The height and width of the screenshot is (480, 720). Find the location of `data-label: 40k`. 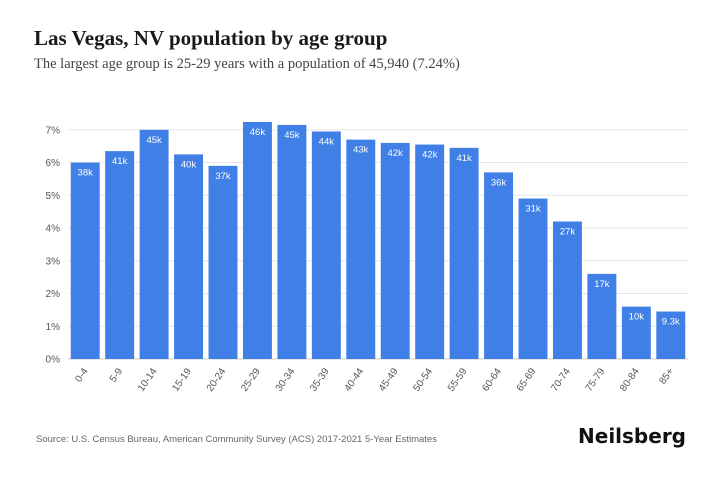

data-label: 40k is located at coordinates (189, 164).